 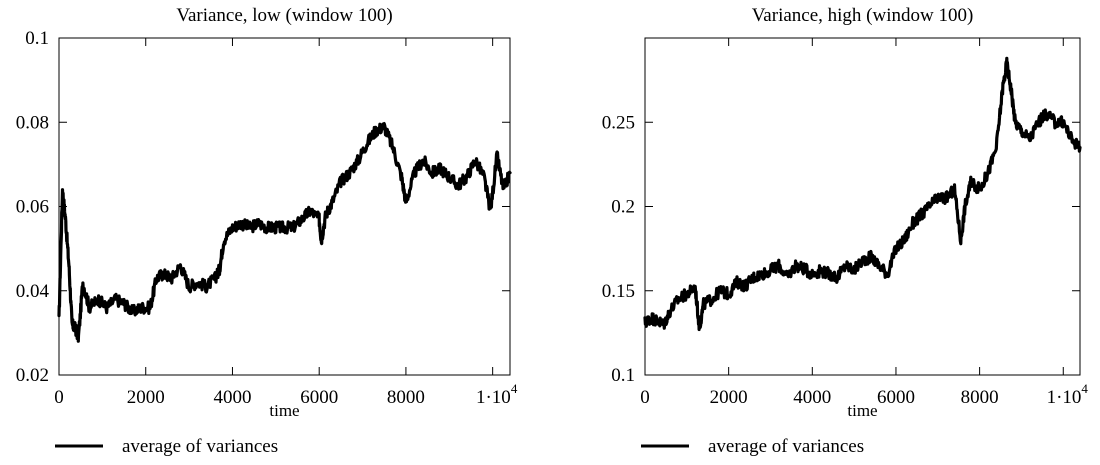 I want to click on chart1-y-tick-label: 0.06, so click(x=32, y=207).